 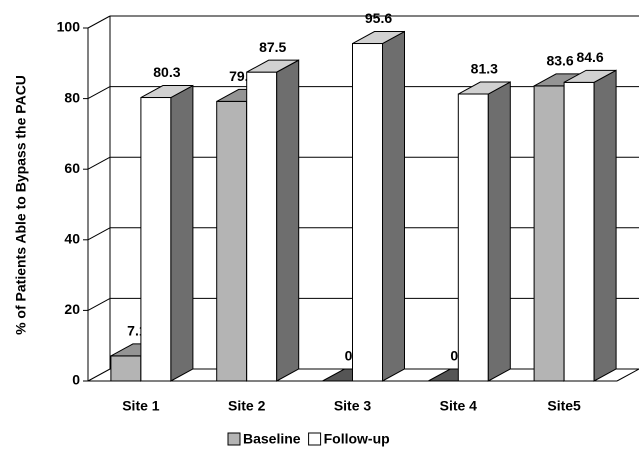 What do you see at coordinates (564, 406) in the screenshot?
I see `x-tick-label: Site5` at bounding box center [564, 406].